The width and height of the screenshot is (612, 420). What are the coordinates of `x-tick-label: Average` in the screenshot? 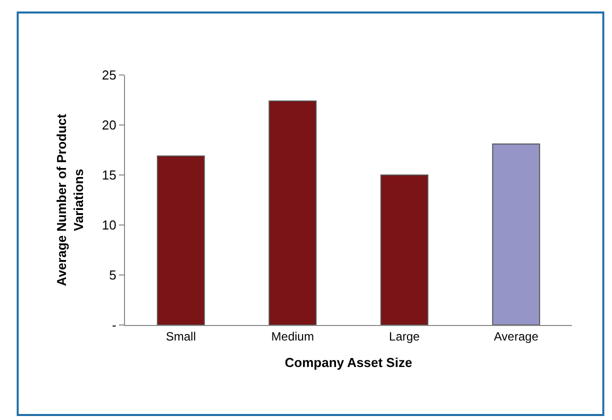 It's located at (516, 336).